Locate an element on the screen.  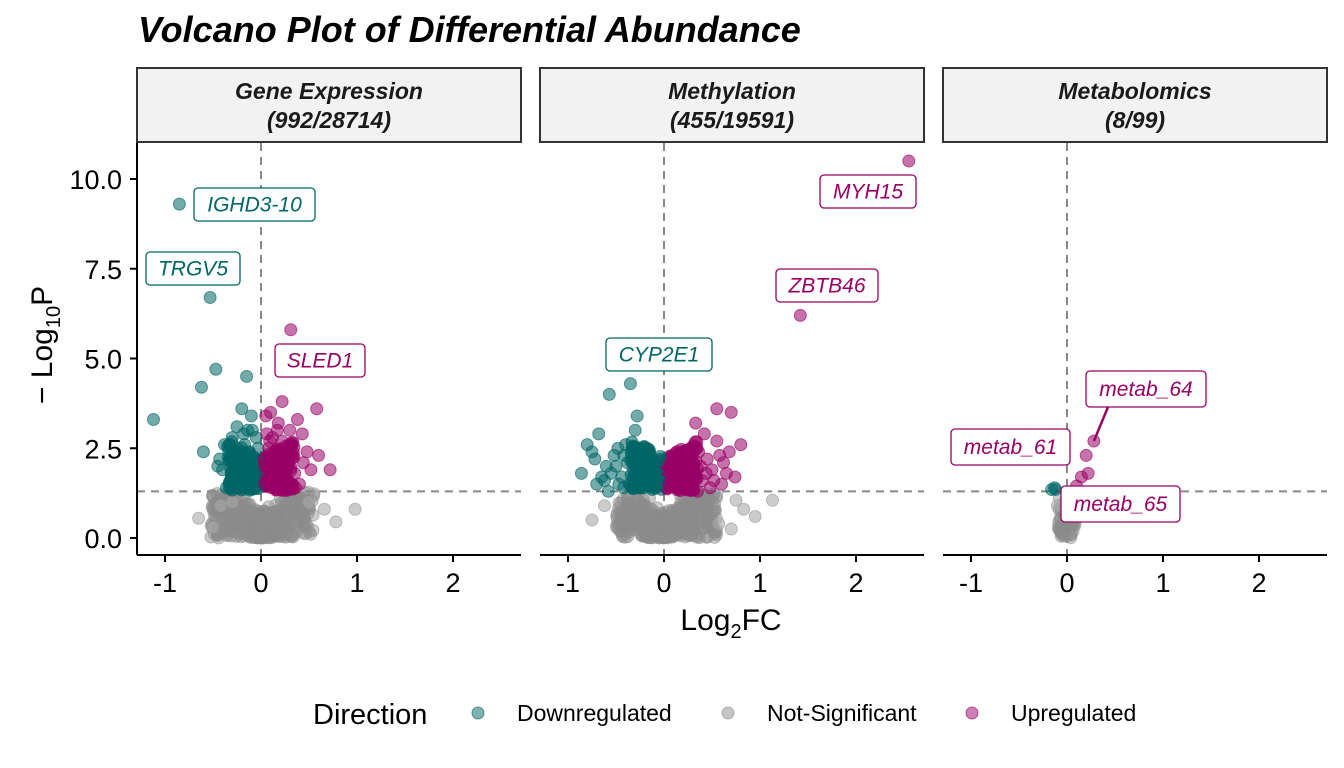
x-tick-label: -1 is located at coordinates (568, 583).